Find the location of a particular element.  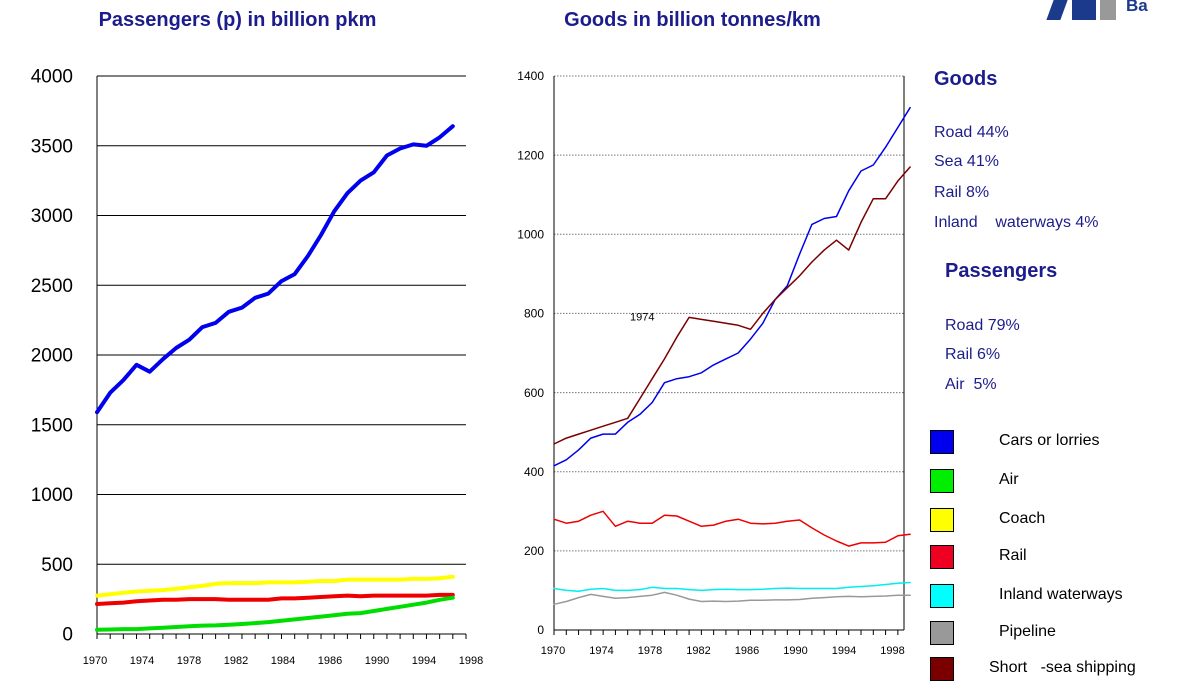

y-tick-label-1400: 1400 is located at coordinates (530, 76).